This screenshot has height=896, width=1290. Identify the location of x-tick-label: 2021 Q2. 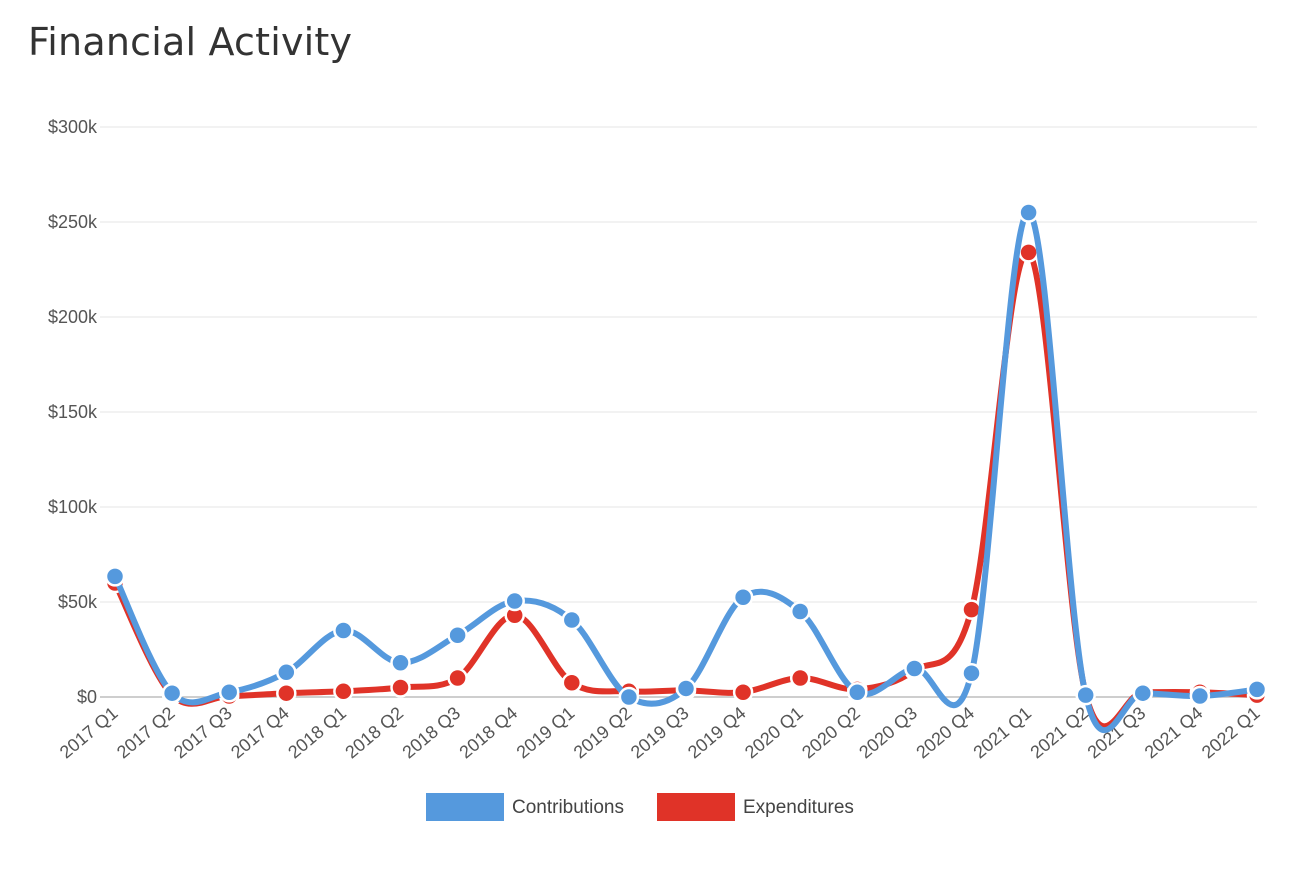
(1060, 733).